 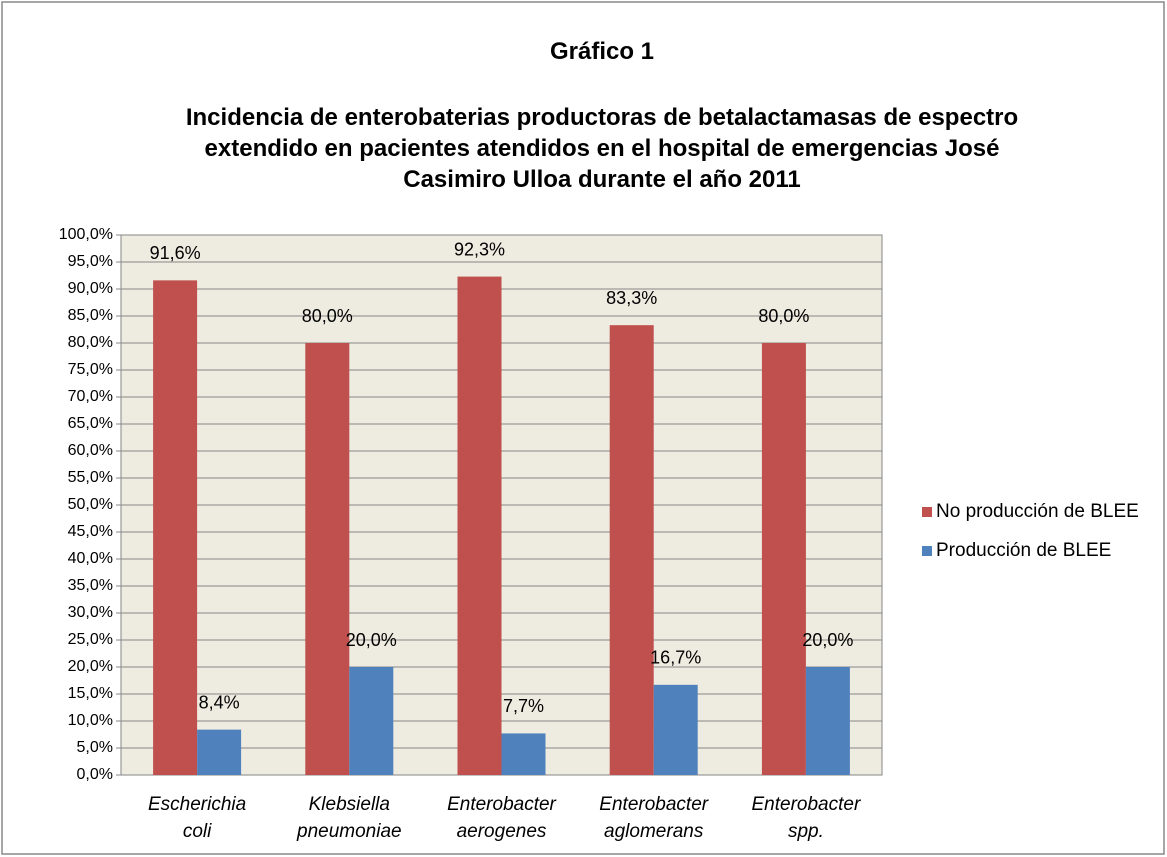 What do you see at coordinates (349, 818) in the screenshot?
I see `x-tick-label: Klebsiella pneumoniae` at bounding box center [349, 818].